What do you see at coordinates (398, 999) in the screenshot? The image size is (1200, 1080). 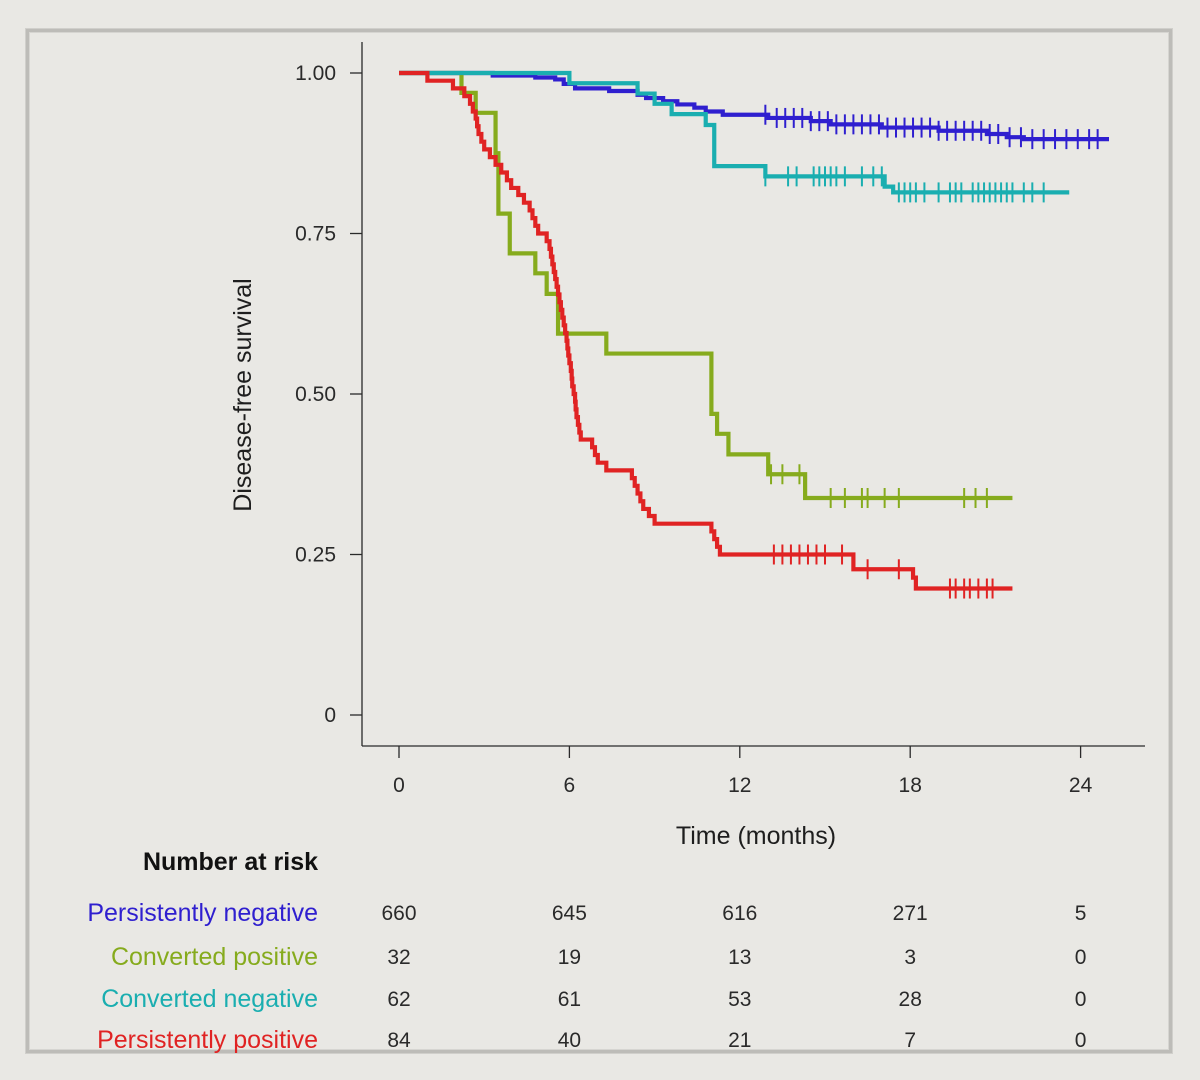 I see `risk-cell: 62` at bounding box center [398, 999].